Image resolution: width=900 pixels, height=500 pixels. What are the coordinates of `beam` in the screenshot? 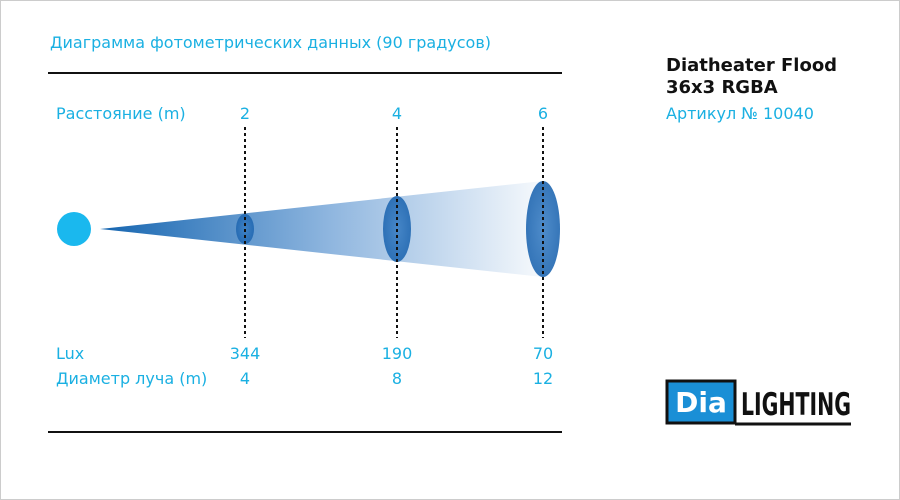 It's located at (321, 229).